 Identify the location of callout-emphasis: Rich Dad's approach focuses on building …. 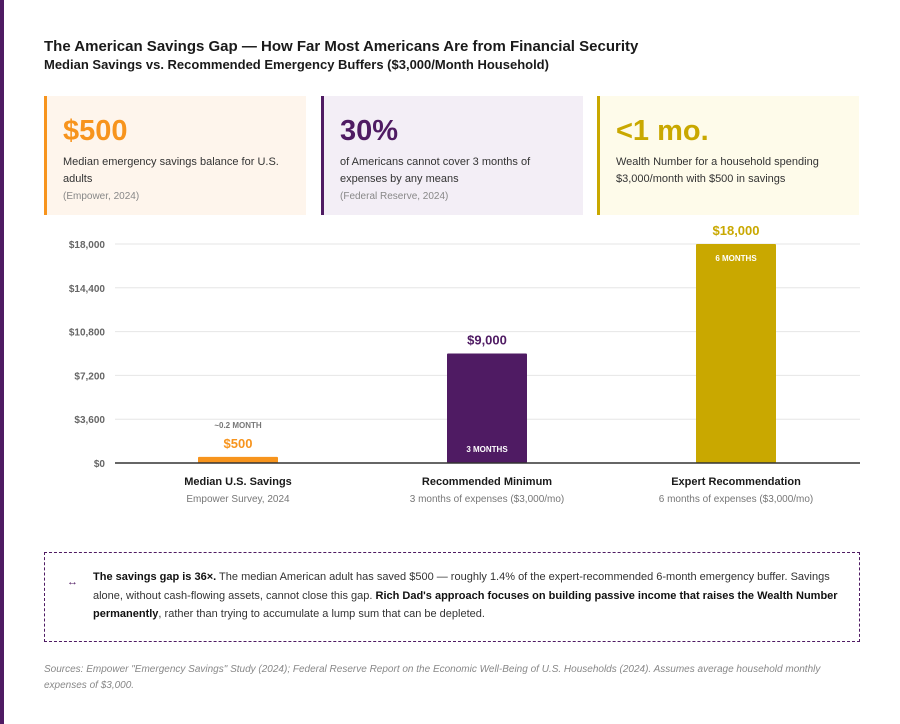
(465, 605).